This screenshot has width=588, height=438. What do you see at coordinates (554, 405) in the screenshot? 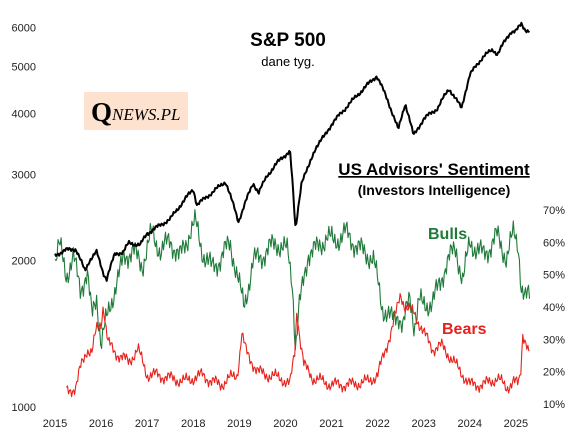
I see `right-axis-tick-label: 10%` at bounding box center [554, 405].